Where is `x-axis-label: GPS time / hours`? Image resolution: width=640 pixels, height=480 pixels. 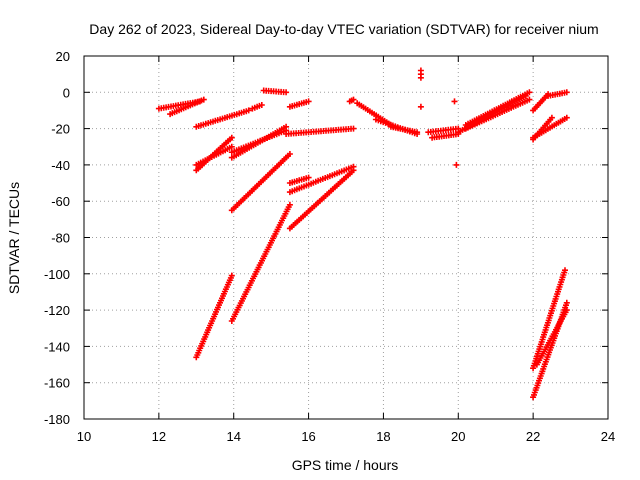 x-axis-label: GPS time / hours is located at coordinates (345, 465).